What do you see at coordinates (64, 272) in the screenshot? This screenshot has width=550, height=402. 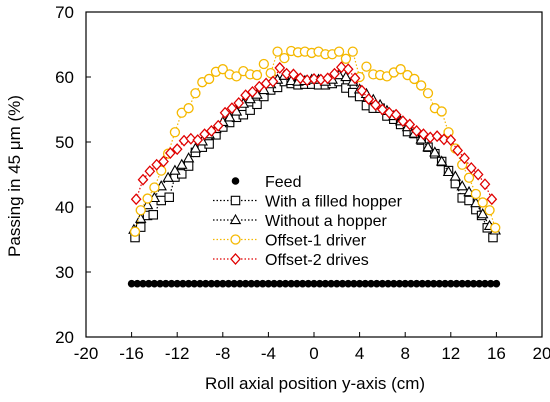 I see `y-tick-label: 30` at bounding box center [64, 272].